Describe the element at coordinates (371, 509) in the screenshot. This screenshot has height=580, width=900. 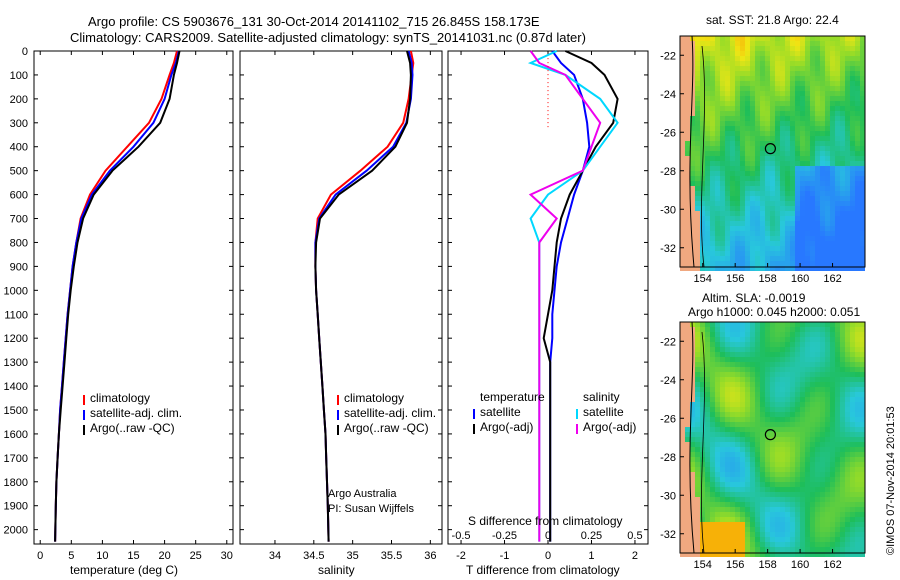
I see `pi-label: PI: Susan Wijffels` at that location.